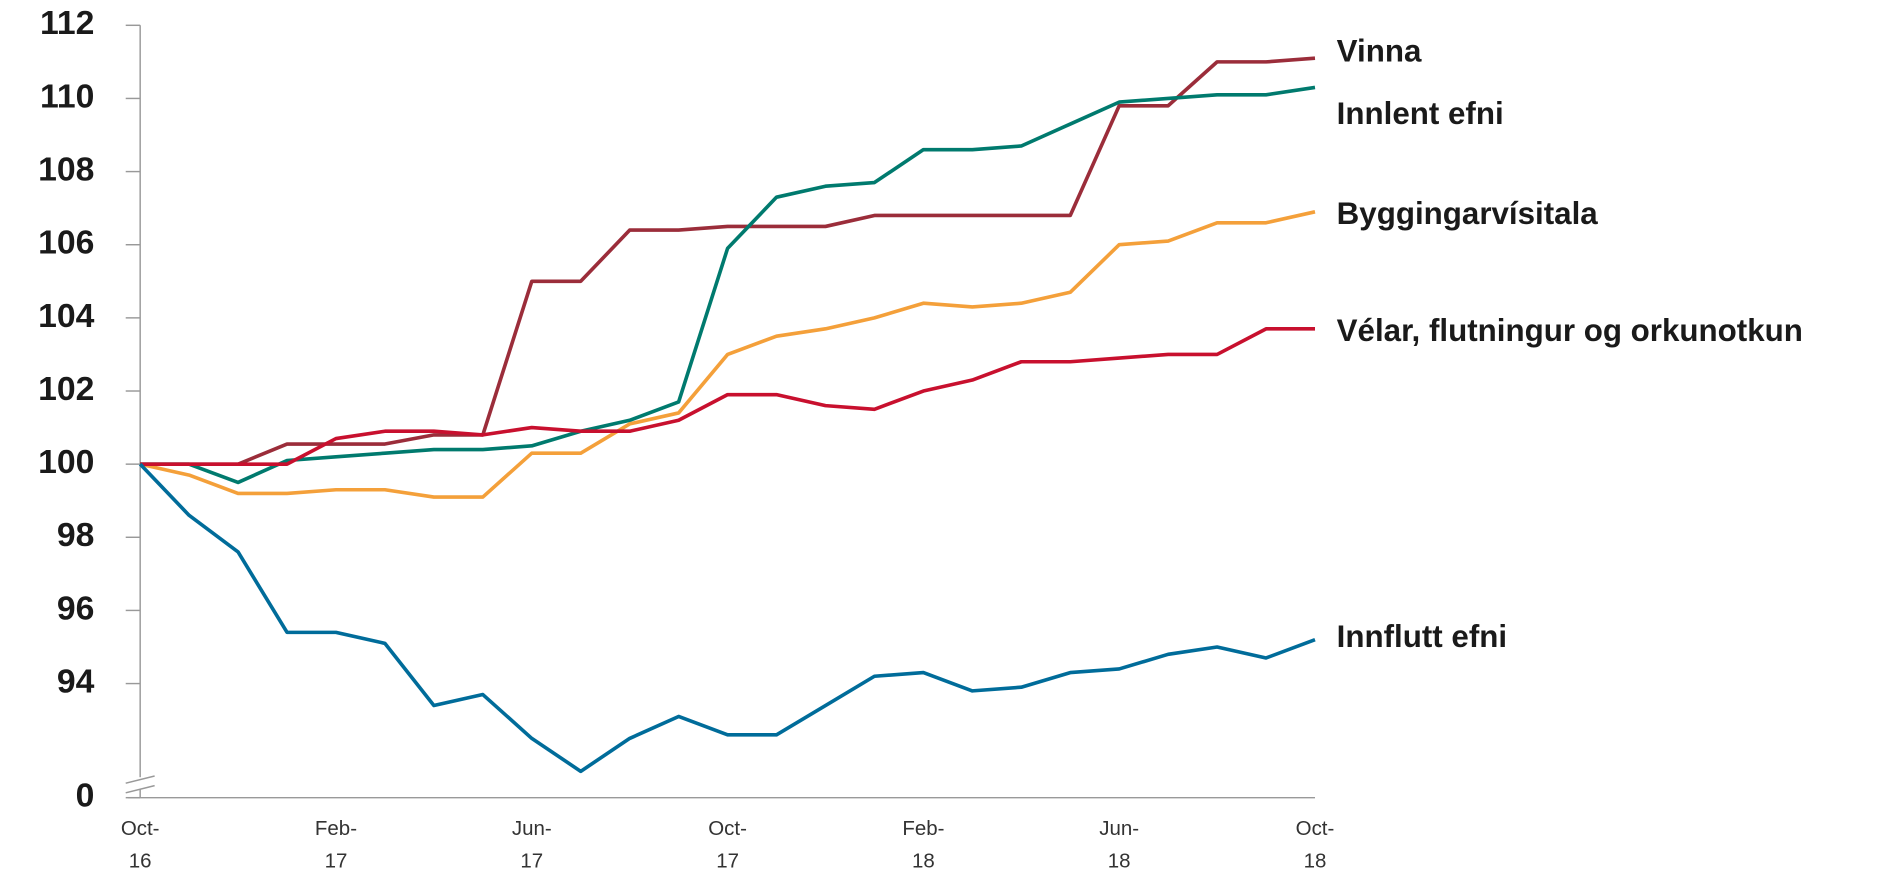  What do you see at coordinates (66, 389) in the screenshot?
I see `y-tick-label: 102` at bounding box center [66, 389].